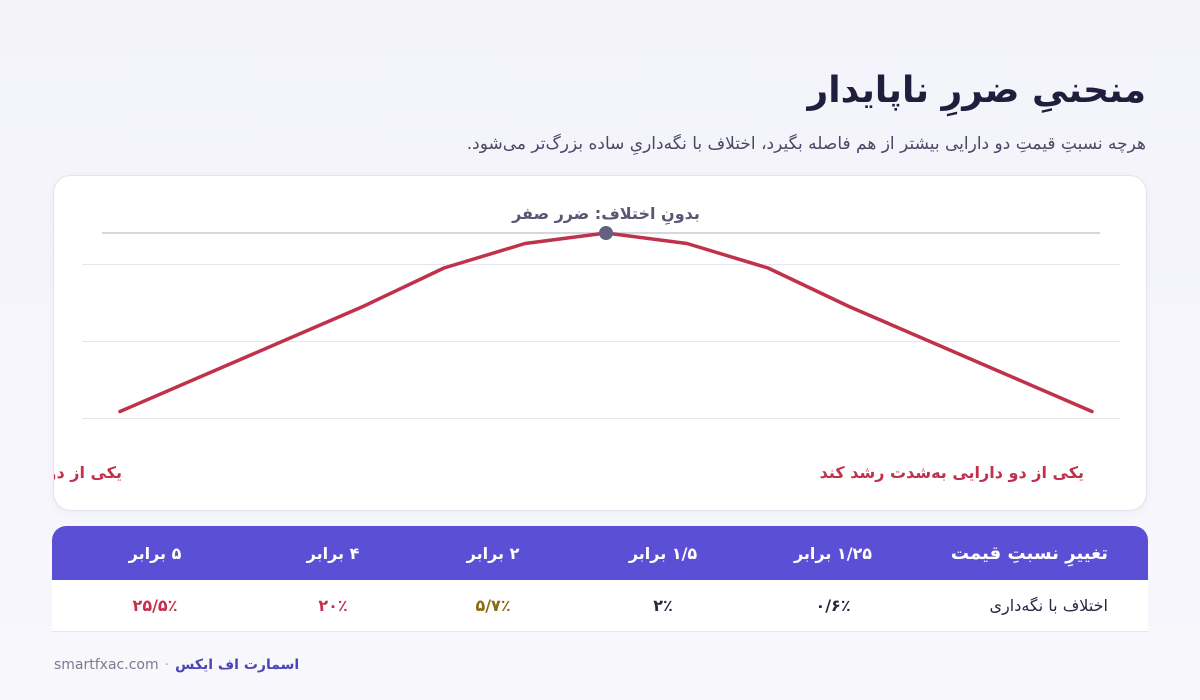  I want to click on table-header-cell: ۱/۲۵ برابر, so click(833, 553).